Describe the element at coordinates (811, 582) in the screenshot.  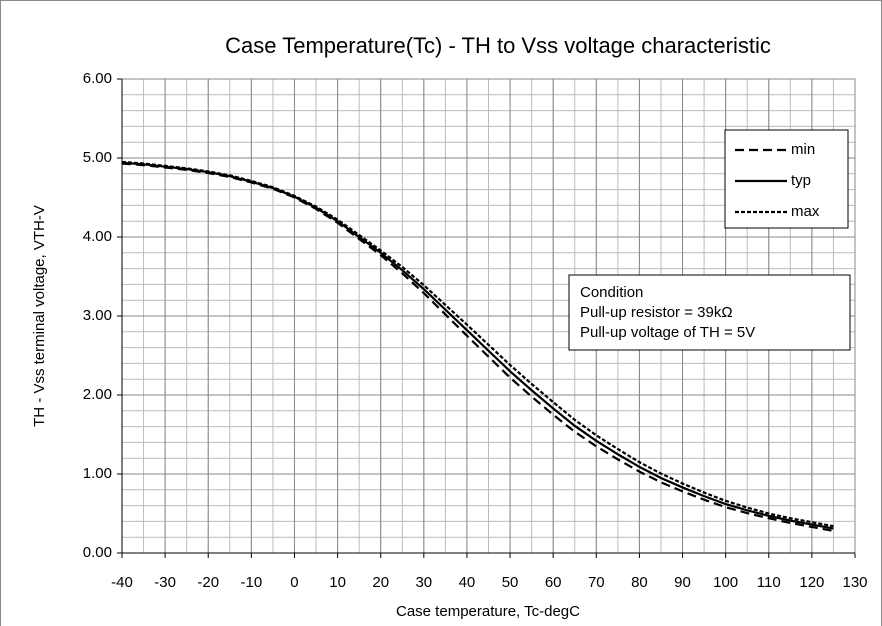
I see `x-tick-label: 120` at that location.